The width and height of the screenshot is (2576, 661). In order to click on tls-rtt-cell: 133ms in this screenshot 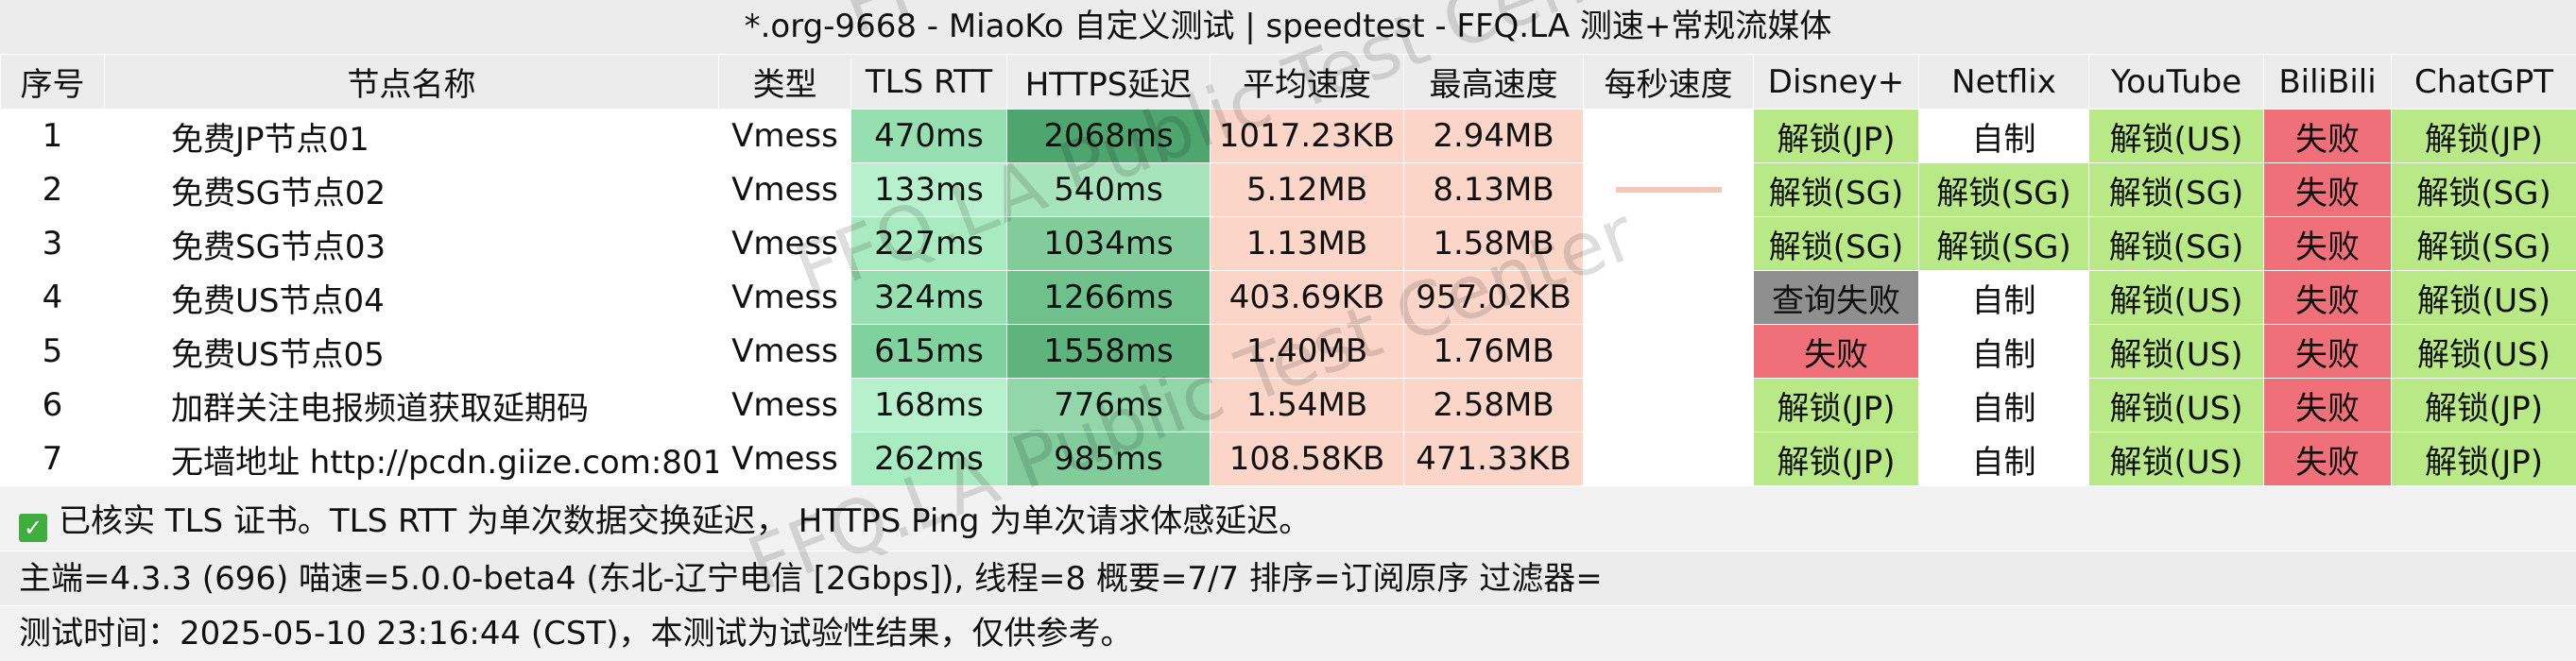, I will do `click(929, 190)`.